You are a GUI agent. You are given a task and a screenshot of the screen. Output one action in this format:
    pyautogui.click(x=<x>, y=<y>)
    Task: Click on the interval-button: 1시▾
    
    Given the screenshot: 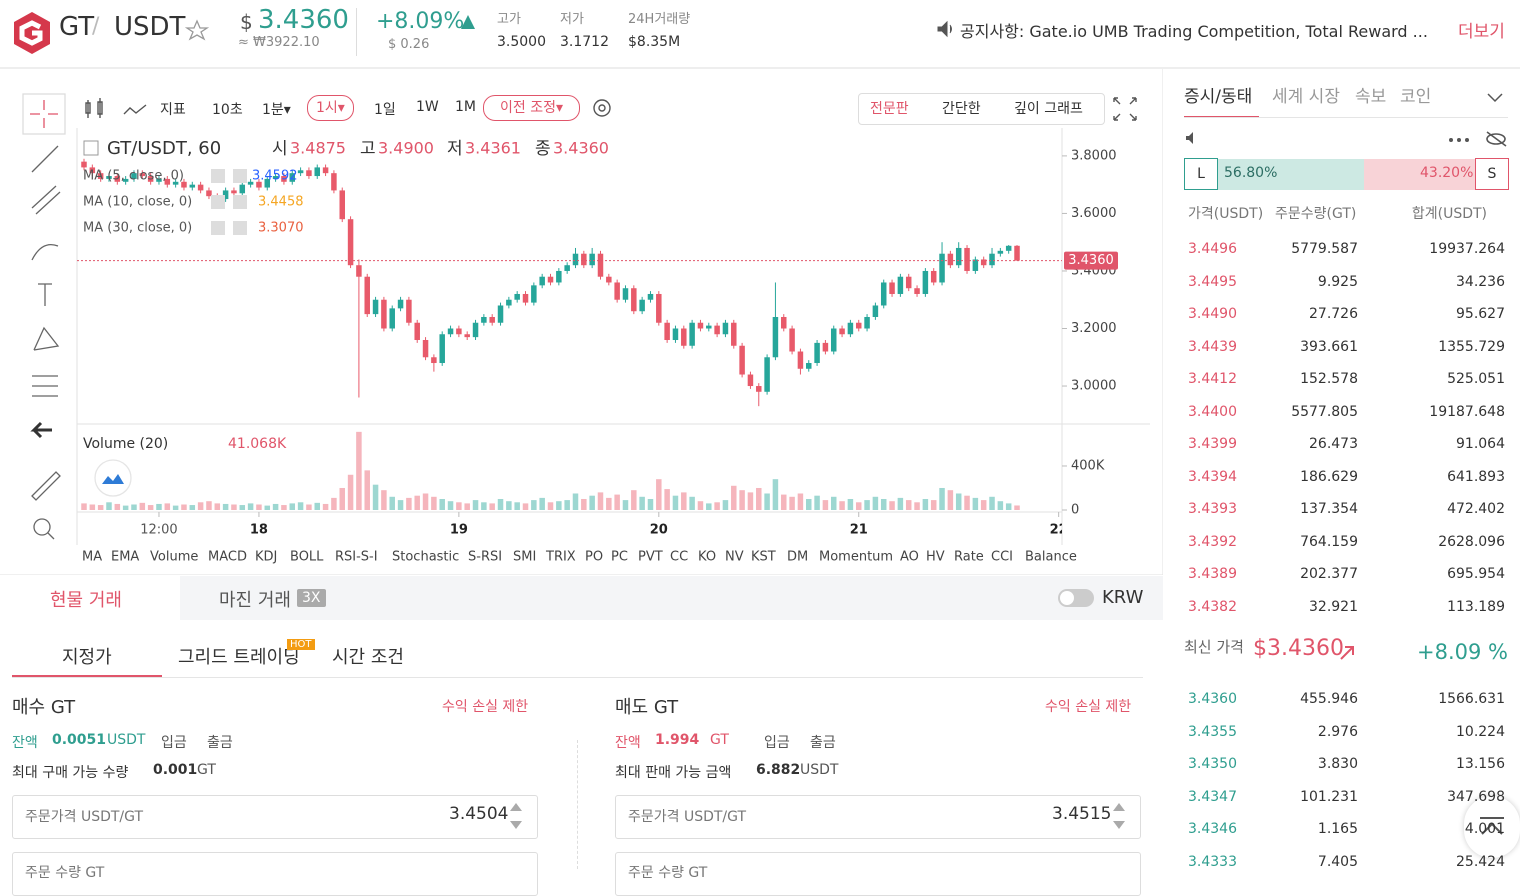 What is the action you would take?
    pyautogui.click(x=330, y=108)
    